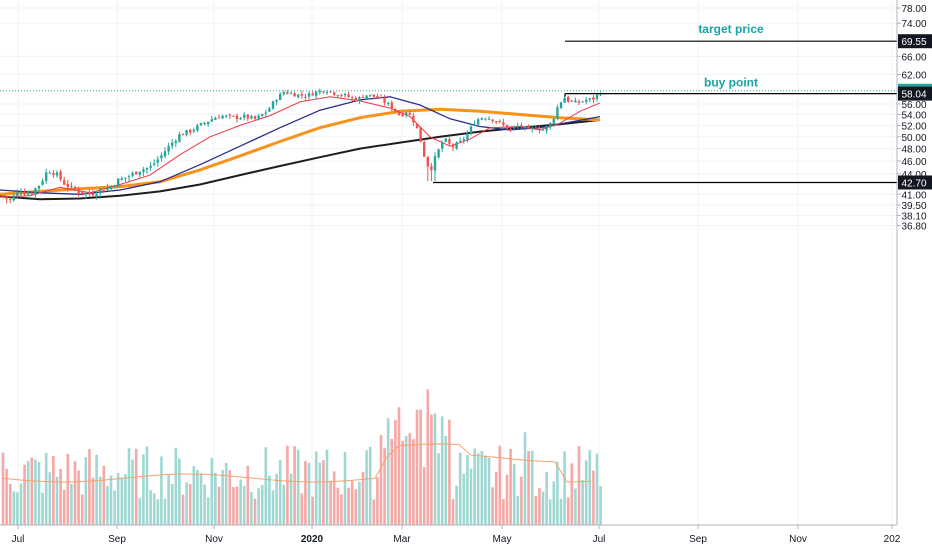 The width and height of the screenshot is (932, 550). I want to click on time-tick-label: Sep, so click(698, 539).